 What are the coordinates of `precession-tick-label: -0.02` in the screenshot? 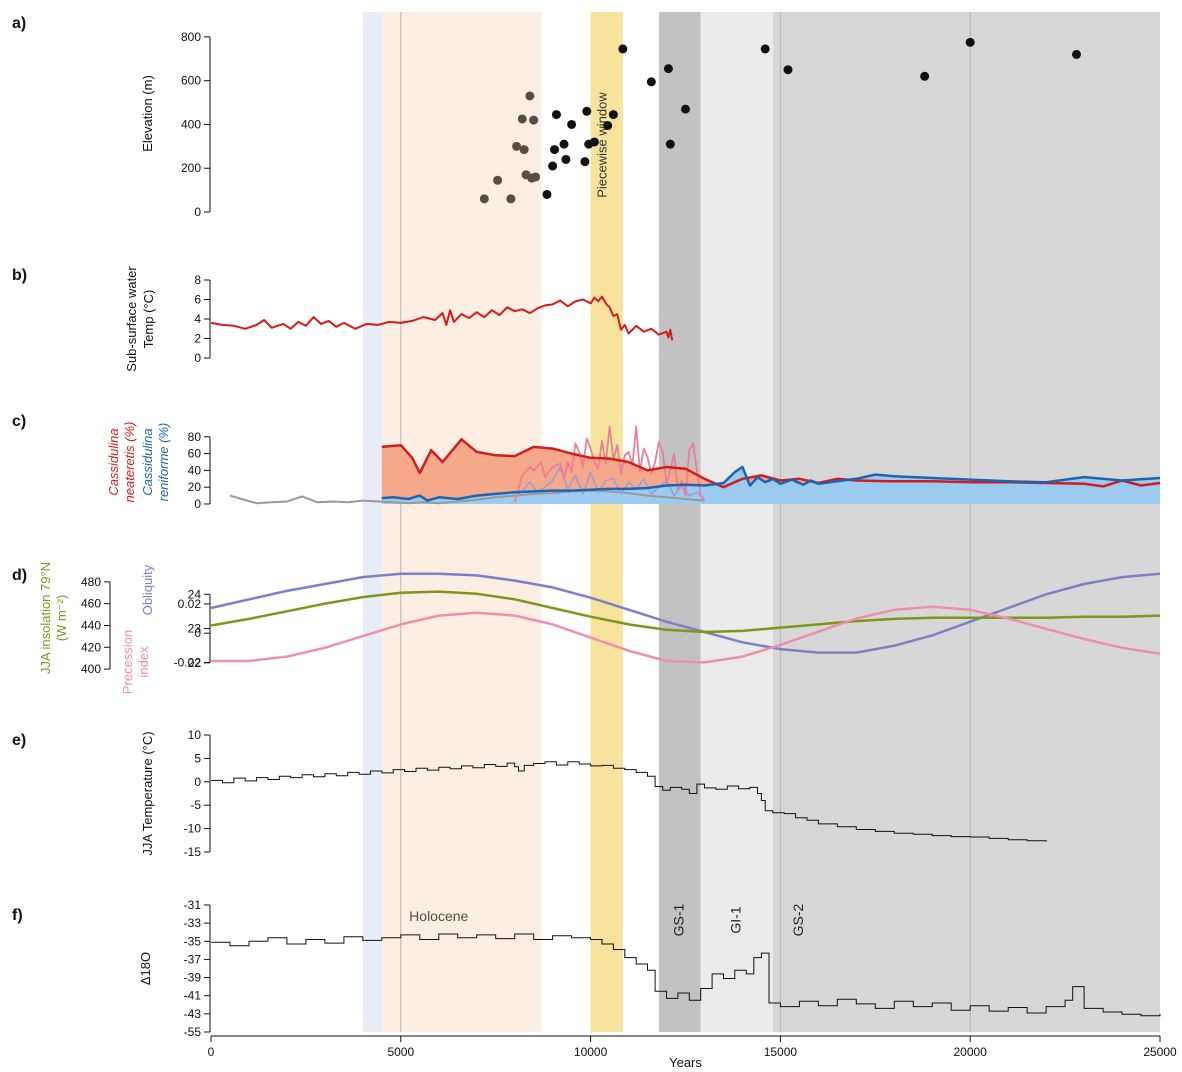 It's located at (188, 662).